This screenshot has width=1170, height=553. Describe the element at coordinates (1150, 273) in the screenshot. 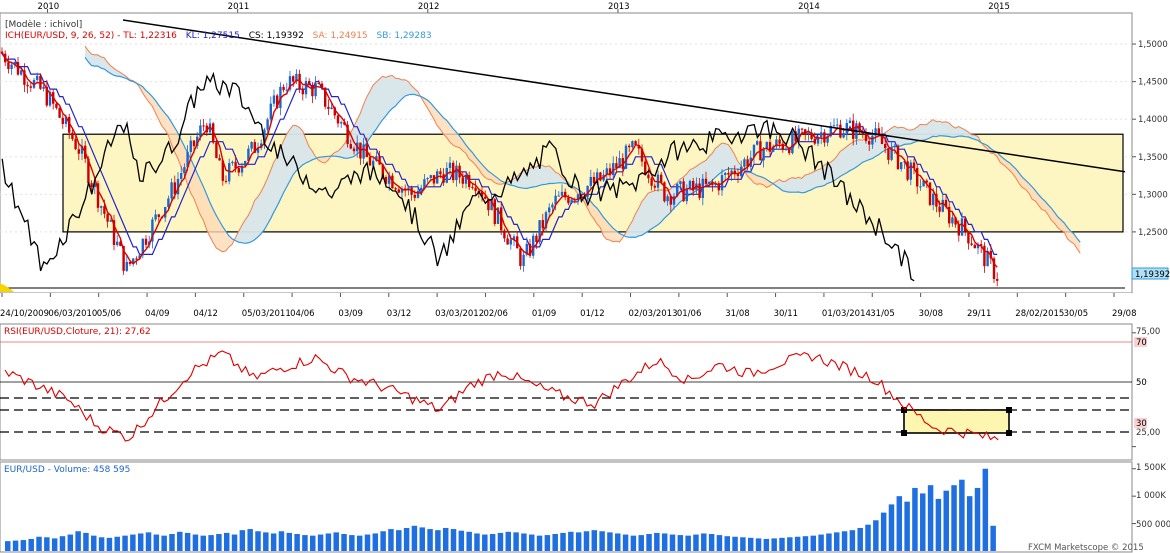

I see `last-price-tag` at that location.